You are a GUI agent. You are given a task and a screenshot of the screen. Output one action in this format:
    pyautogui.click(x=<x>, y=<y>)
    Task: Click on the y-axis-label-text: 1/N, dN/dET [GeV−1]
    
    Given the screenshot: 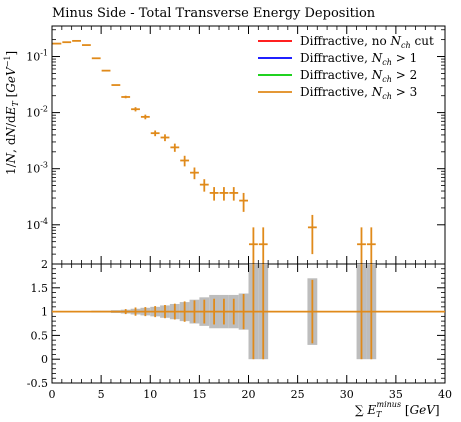 What is the action you would take?
    pyautogui.click(x=11, y=113)
    